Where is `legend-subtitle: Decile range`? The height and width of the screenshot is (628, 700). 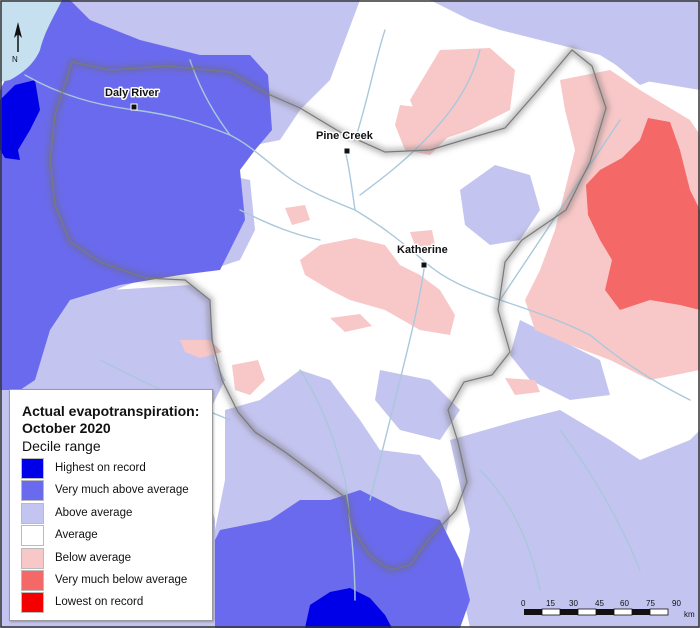
legend-subtitle: Decile range is located at coordinates (61, 446).